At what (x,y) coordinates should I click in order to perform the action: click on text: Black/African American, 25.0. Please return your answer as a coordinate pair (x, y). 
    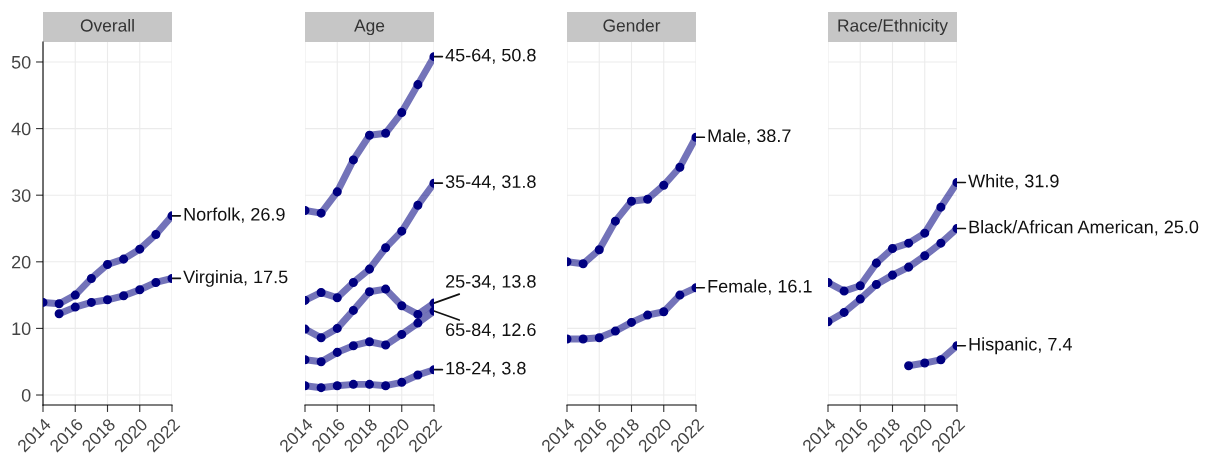
    Looking at the image, I should click on (1084, 228).